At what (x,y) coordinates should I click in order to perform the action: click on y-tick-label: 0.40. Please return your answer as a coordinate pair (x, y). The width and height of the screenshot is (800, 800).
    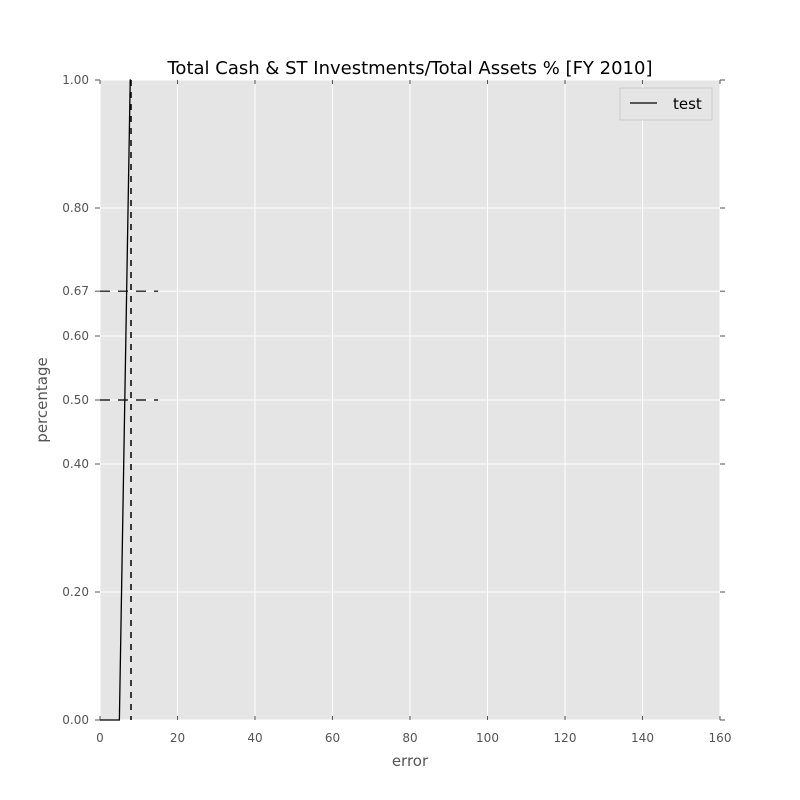
    Looking at the image, I should click on (75, 464).